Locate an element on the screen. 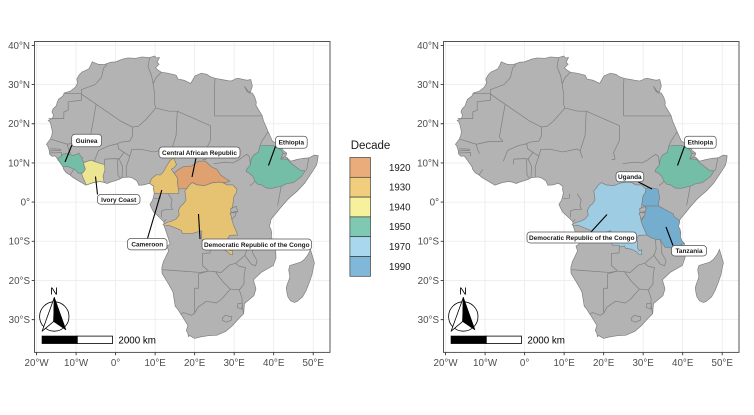  svg-text: 1920 is located at coordinates (400, 168).